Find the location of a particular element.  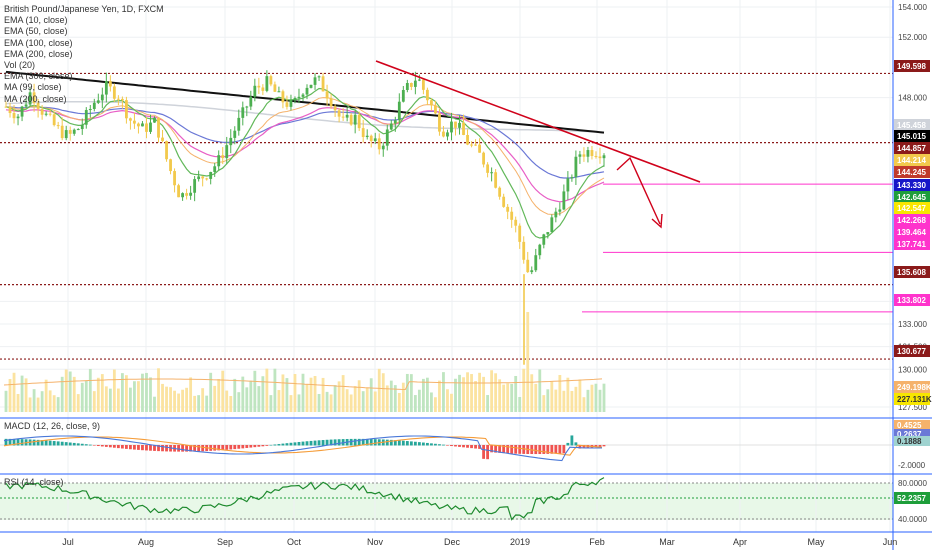

price-tag-9: 142.268 is located at coordinates (911, 220).